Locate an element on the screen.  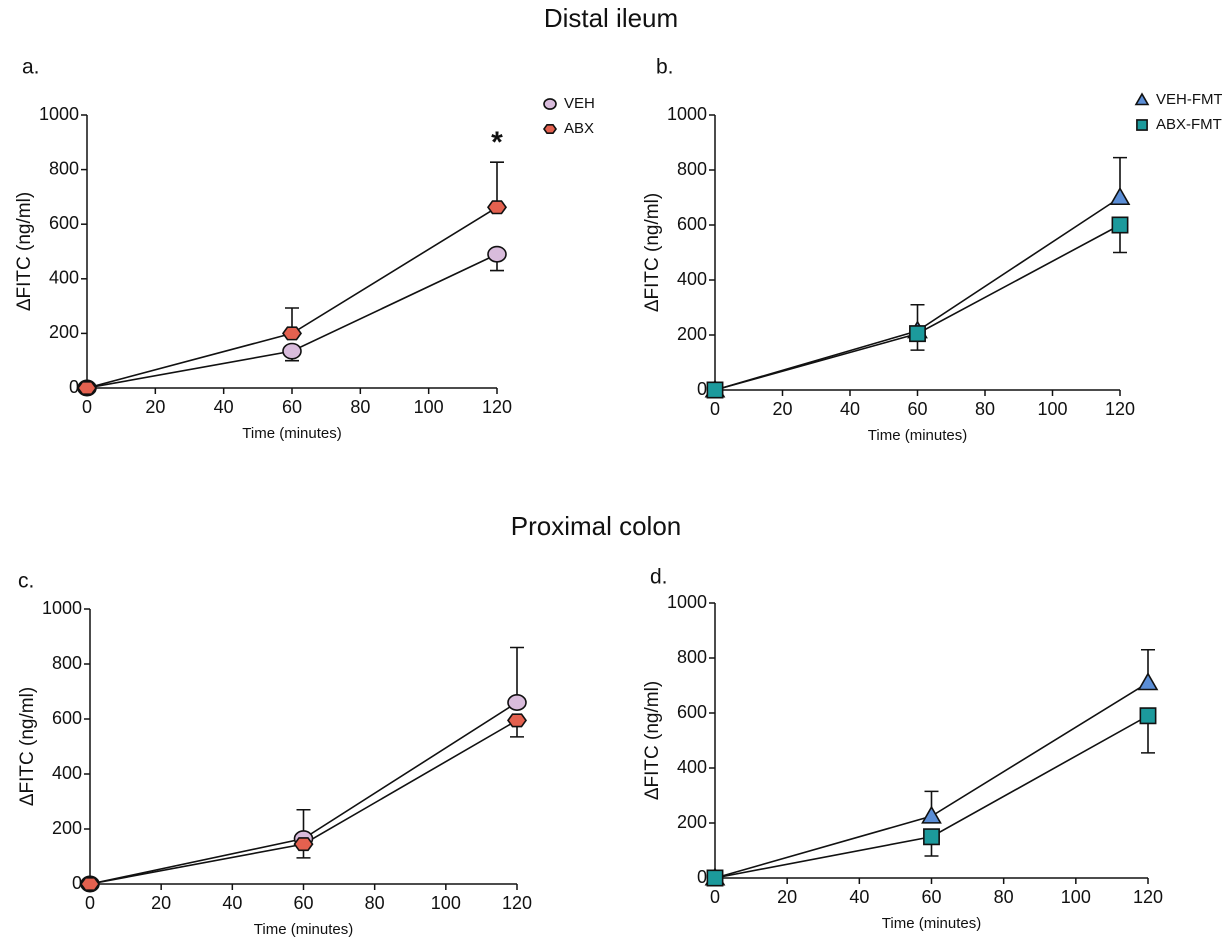
legend-label: ABX is located at coordinates (579, 128).